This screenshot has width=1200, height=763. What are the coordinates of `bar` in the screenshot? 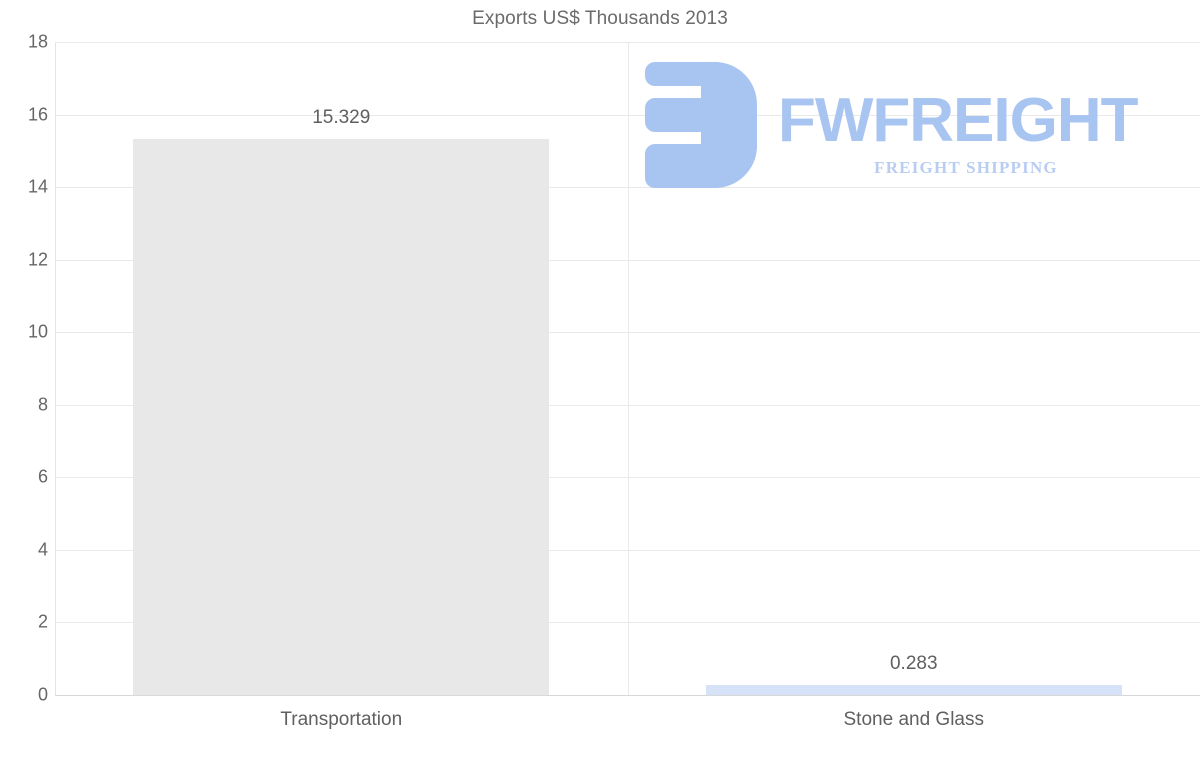 It's located at (913, 689).